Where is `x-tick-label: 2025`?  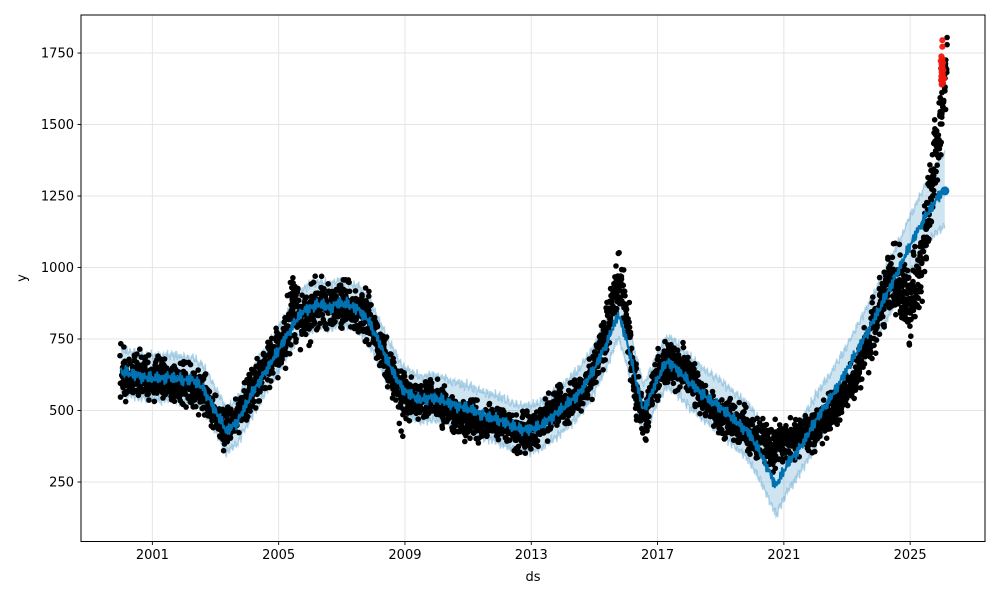 x-tick-label: 2025 is located at coordinates (910, 555).